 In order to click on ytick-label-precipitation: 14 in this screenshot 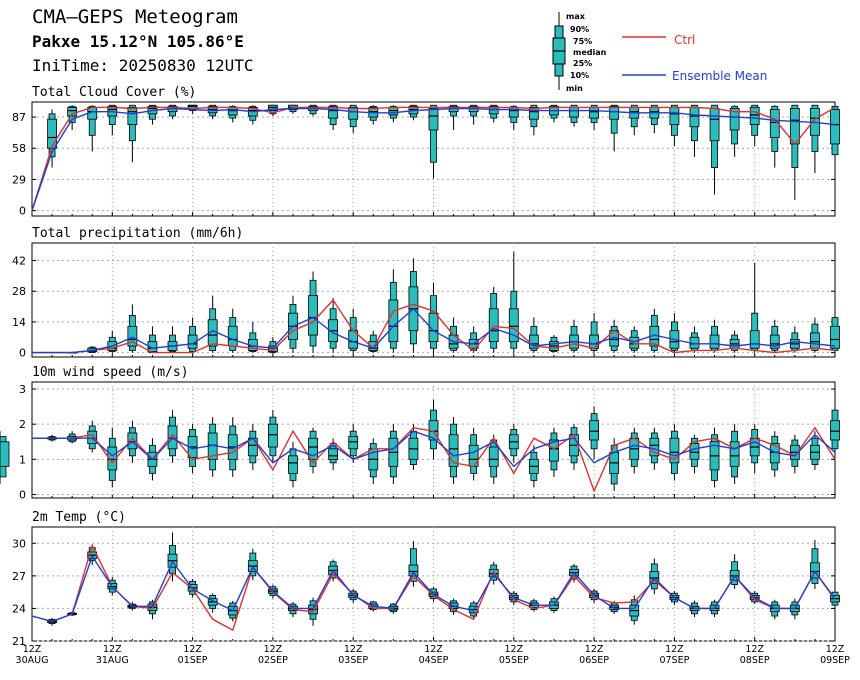, I will do `click(19, 322)`.